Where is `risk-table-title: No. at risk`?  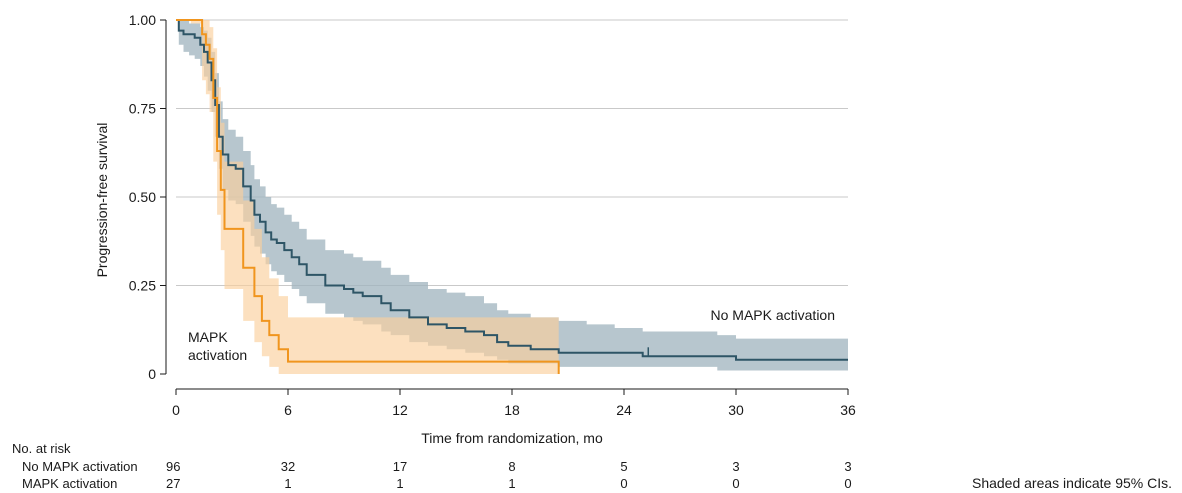 risk-table-title: No. at risk is located at coordinates (41, 448).